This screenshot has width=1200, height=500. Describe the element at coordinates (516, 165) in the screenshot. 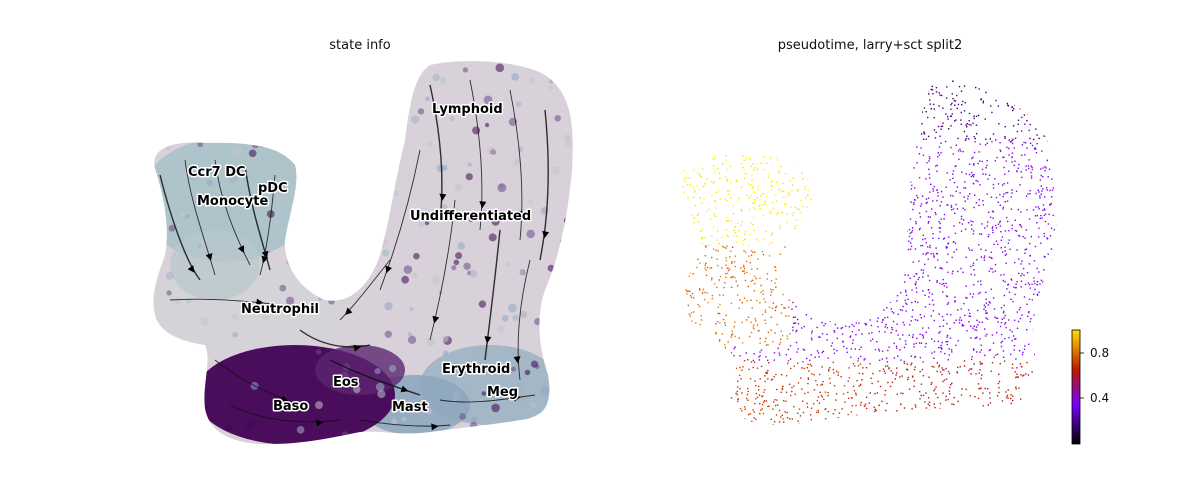

I see `streamline` at that location.